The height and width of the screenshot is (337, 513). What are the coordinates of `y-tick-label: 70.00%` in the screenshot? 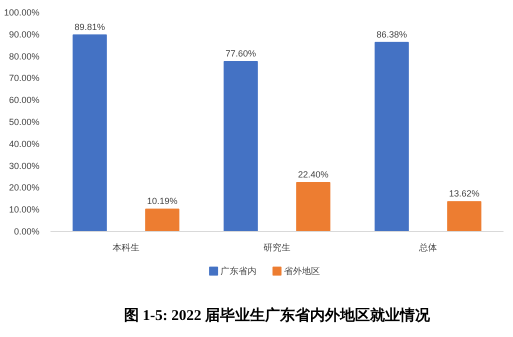 It's located at (24, 78).